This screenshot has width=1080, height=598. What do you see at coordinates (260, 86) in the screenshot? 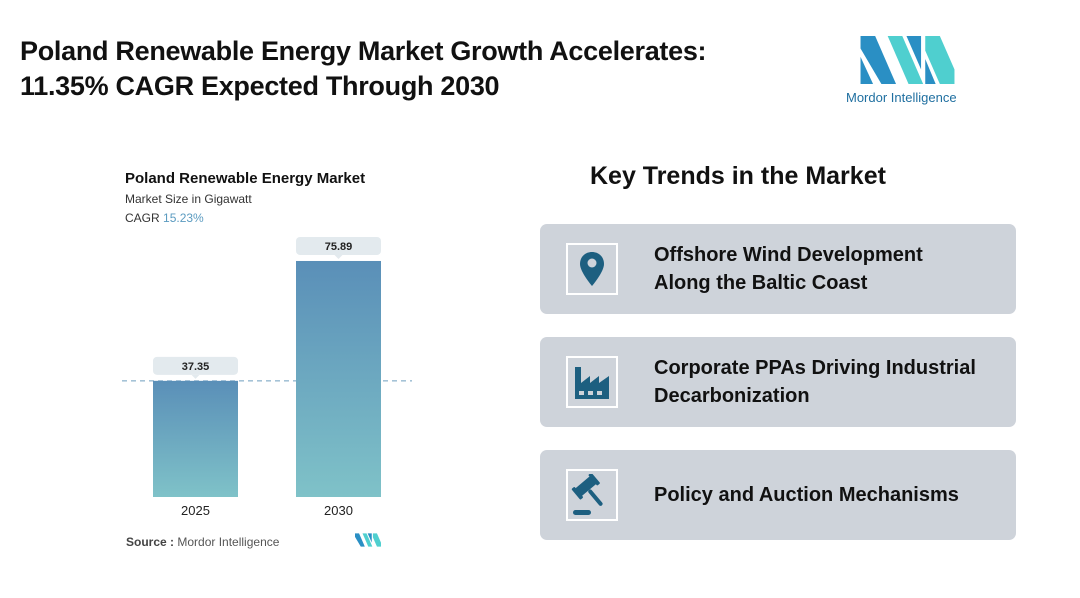
I see `title-line-2: 11.35% CAGR Expected Through 2030` at bounding box center [260, 86].